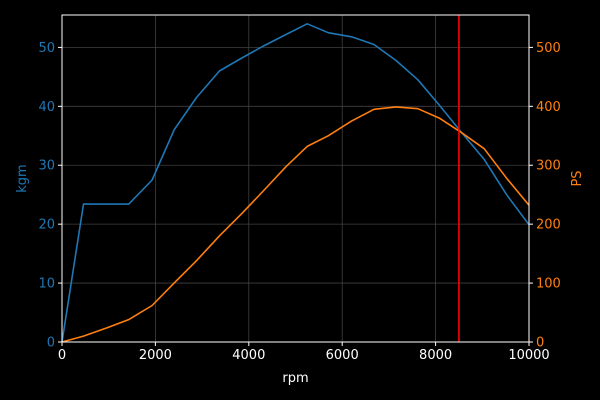 The width and height of the screenshot is (600, 400). I want to click on x-tick-label: 6000, so click(342, 355).